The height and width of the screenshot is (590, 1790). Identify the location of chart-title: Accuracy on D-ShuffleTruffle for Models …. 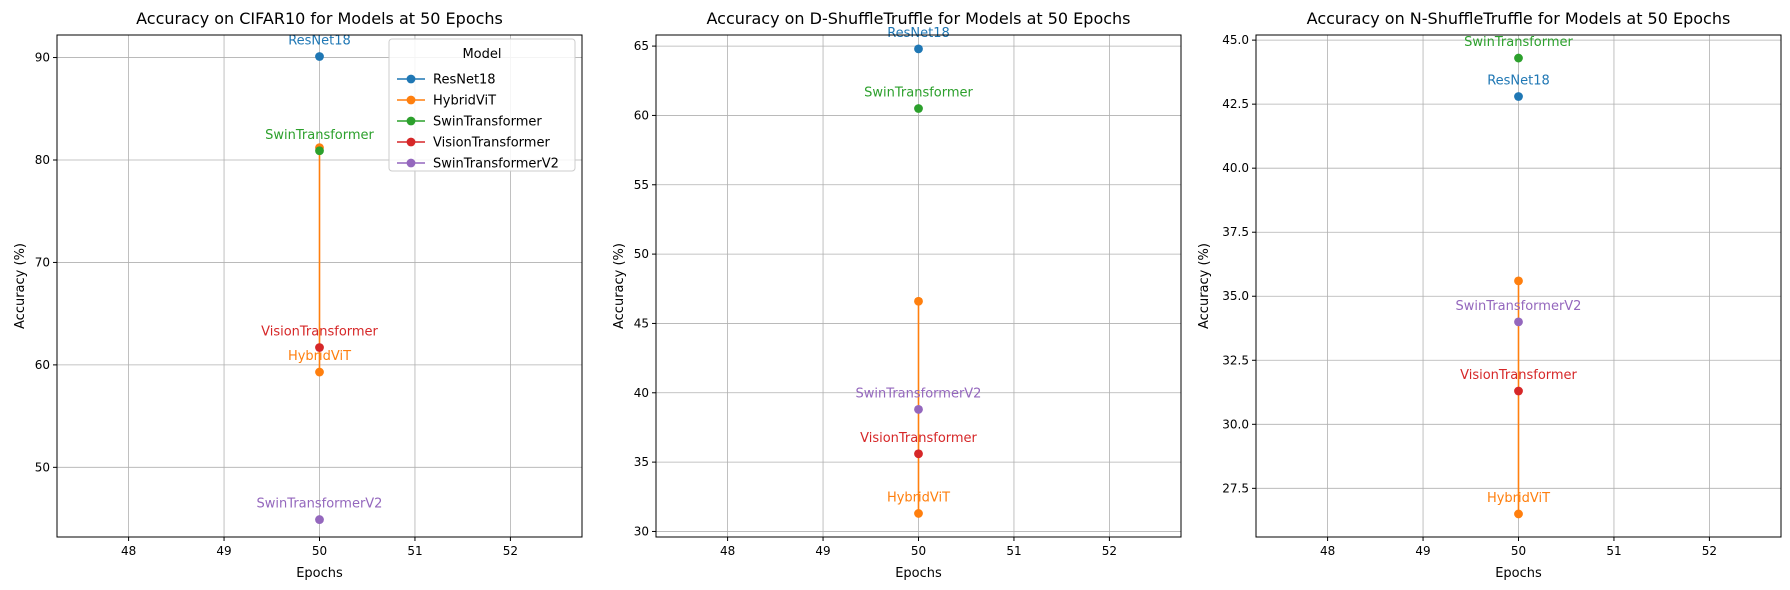
(918, 18).